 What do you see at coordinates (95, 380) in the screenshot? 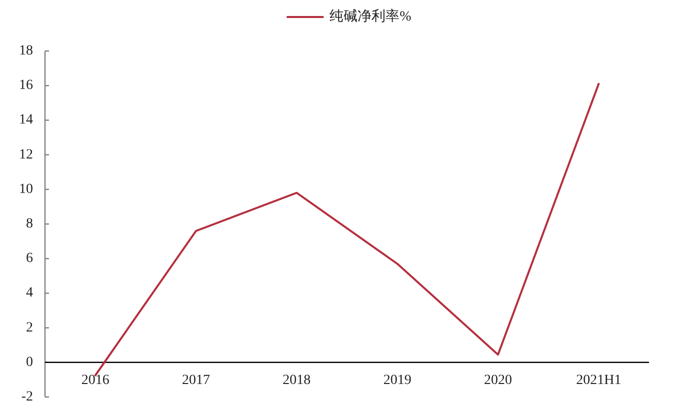
I see `x-tick-label: 2016` at bounding box center [95, 380].